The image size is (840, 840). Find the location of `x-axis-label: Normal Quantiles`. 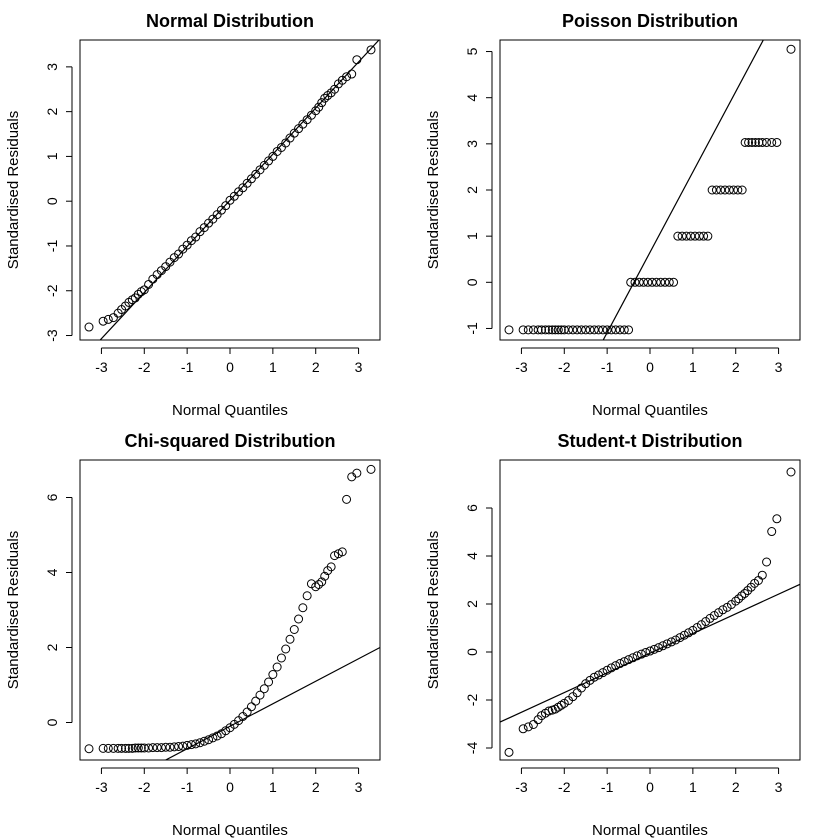

x-axis-label: Normal Quantiles is located at coordinates (650, 830).